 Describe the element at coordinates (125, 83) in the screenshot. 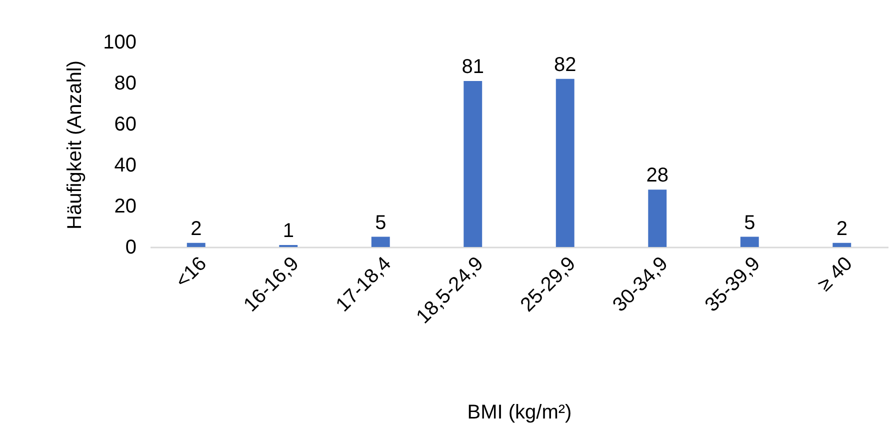

I see `y-tick-label: 80` at that location.